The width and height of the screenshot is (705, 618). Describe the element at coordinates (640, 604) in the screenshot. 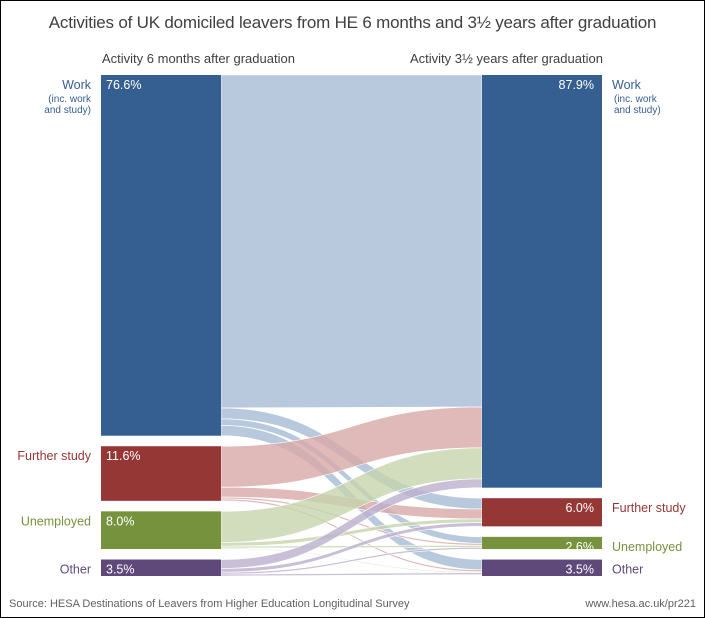

I see `source-url: www.hesa.ac.uk/pr221` at that location.